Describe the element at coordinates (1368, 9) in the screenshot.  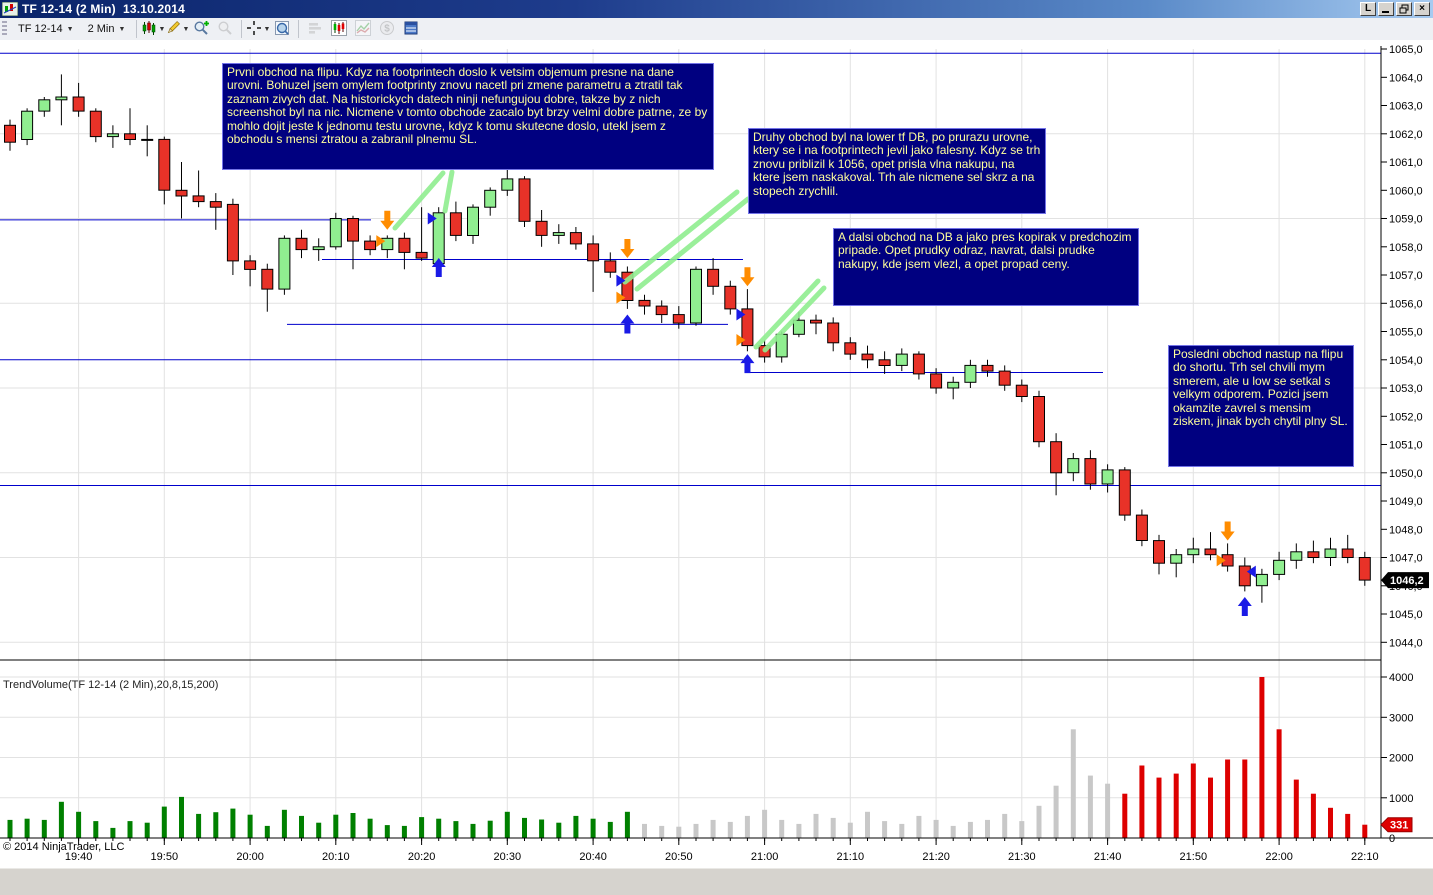
I see `link-button: L` at that location.